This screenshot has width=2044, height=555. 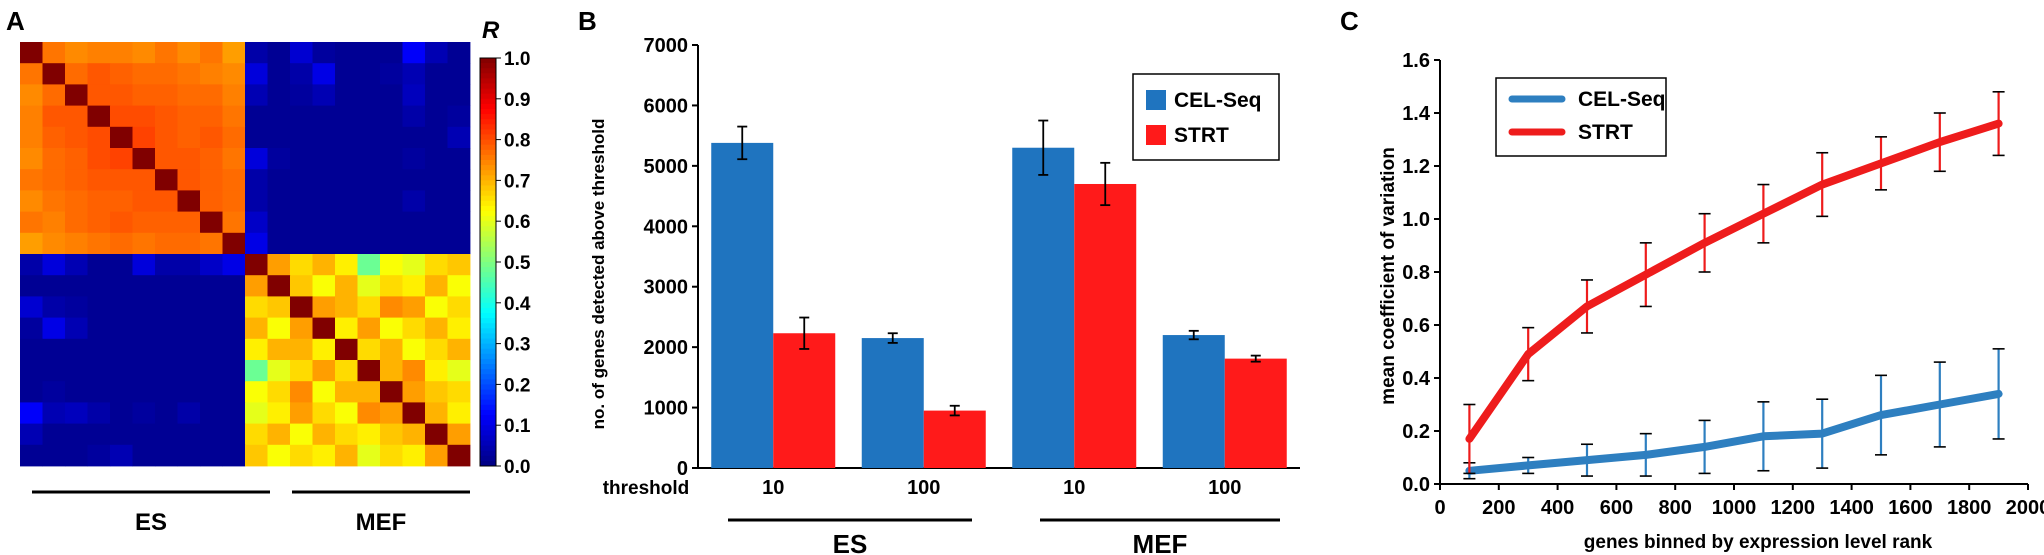 What do you see at coordinates (1581, 117) in the screenshot?
I see `line-chart-legend: CEL-Seq STRT` at bounding box center [1581, 117].